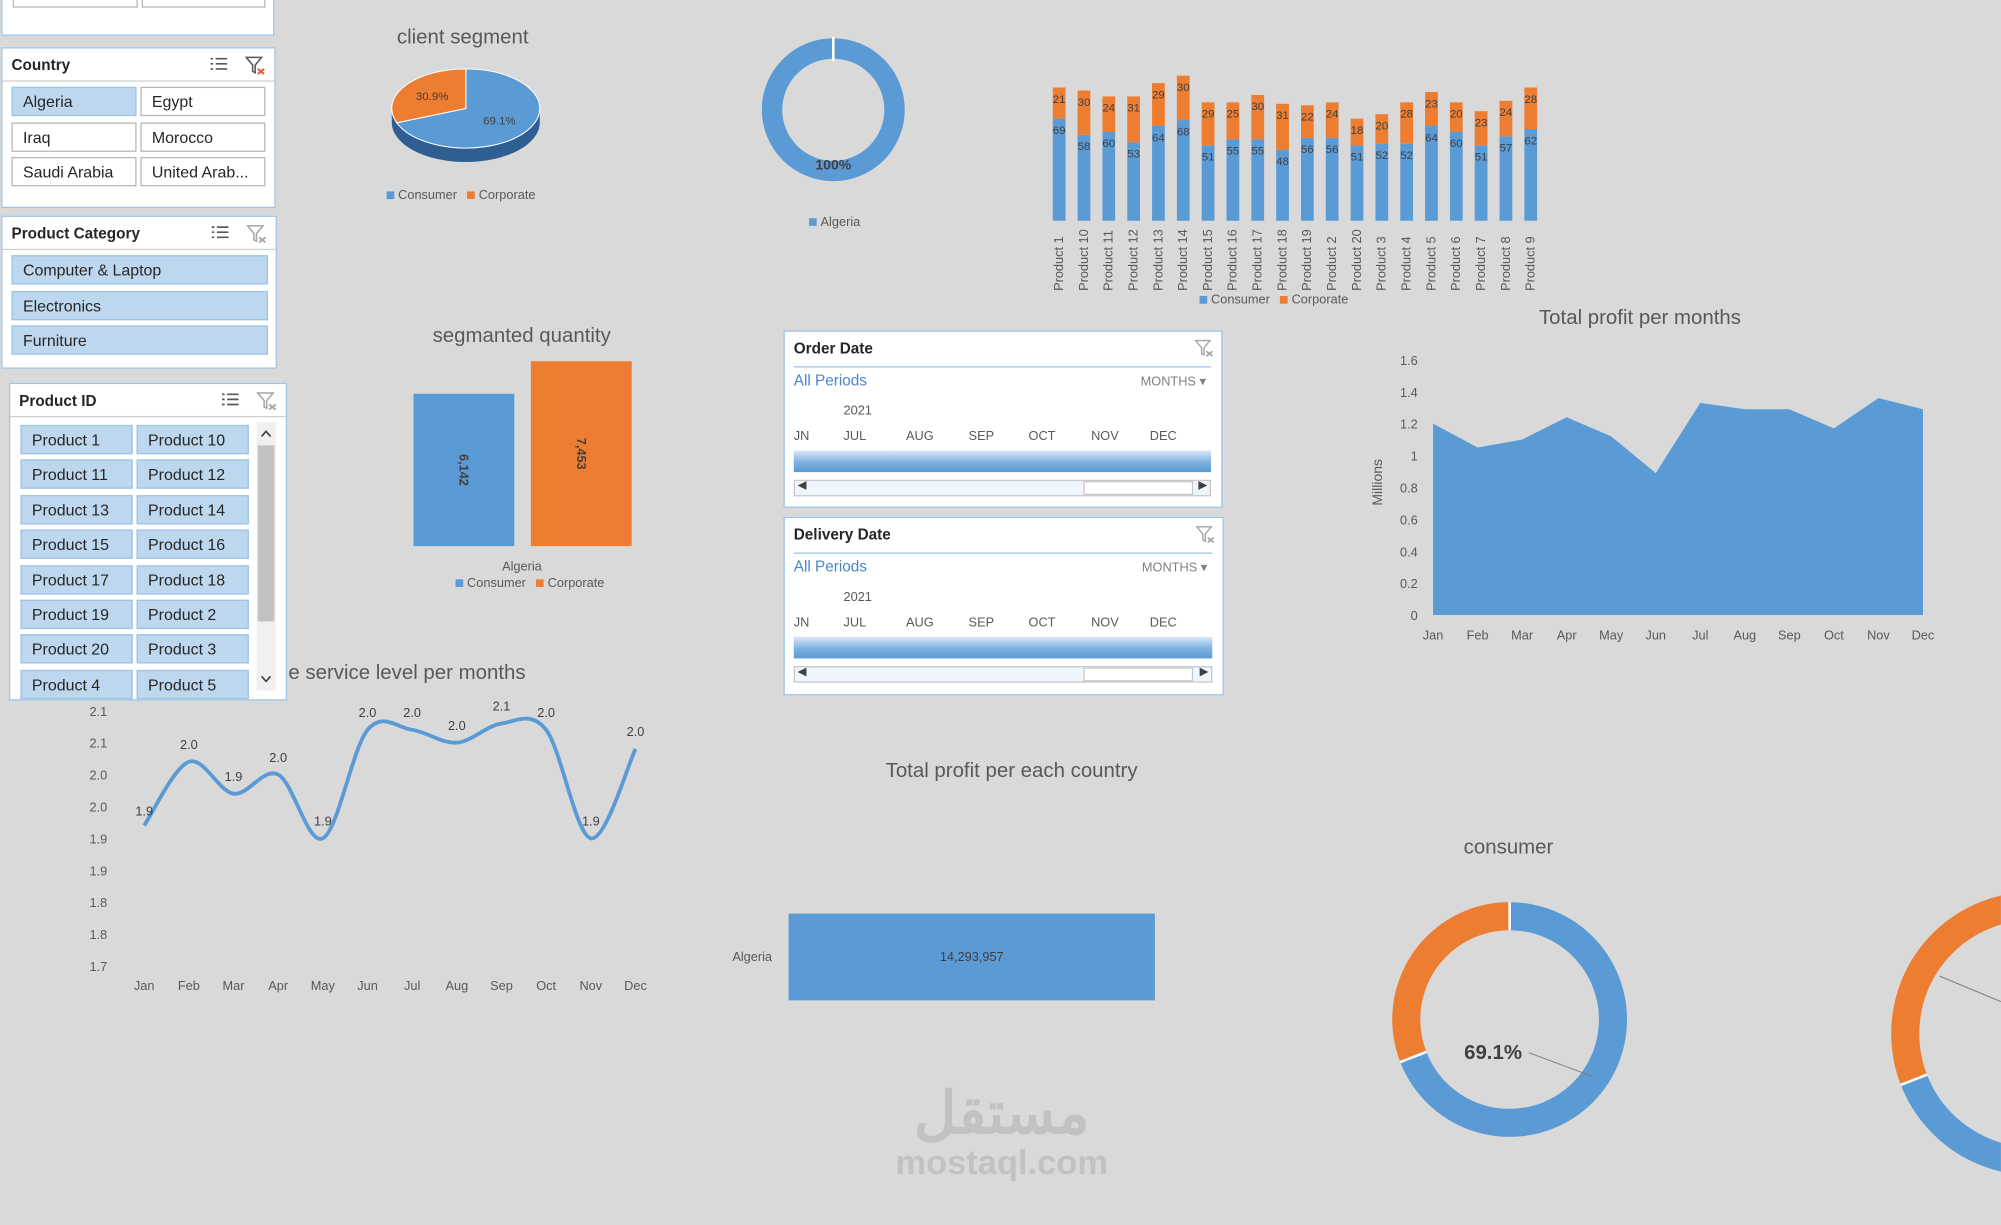  What do you see at coordinates (1405, 263) in the screenshot?
I see `x-tick-label: Product 4` at bounding box center [1405, 263].